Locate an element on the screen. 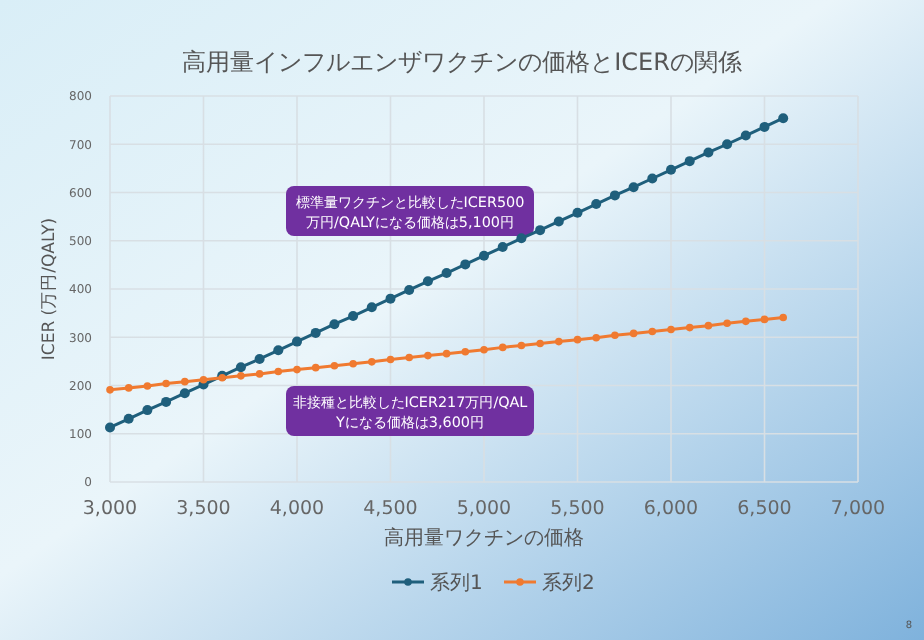  x-tick-label: 3,500 is located at coordinates (203, 509).